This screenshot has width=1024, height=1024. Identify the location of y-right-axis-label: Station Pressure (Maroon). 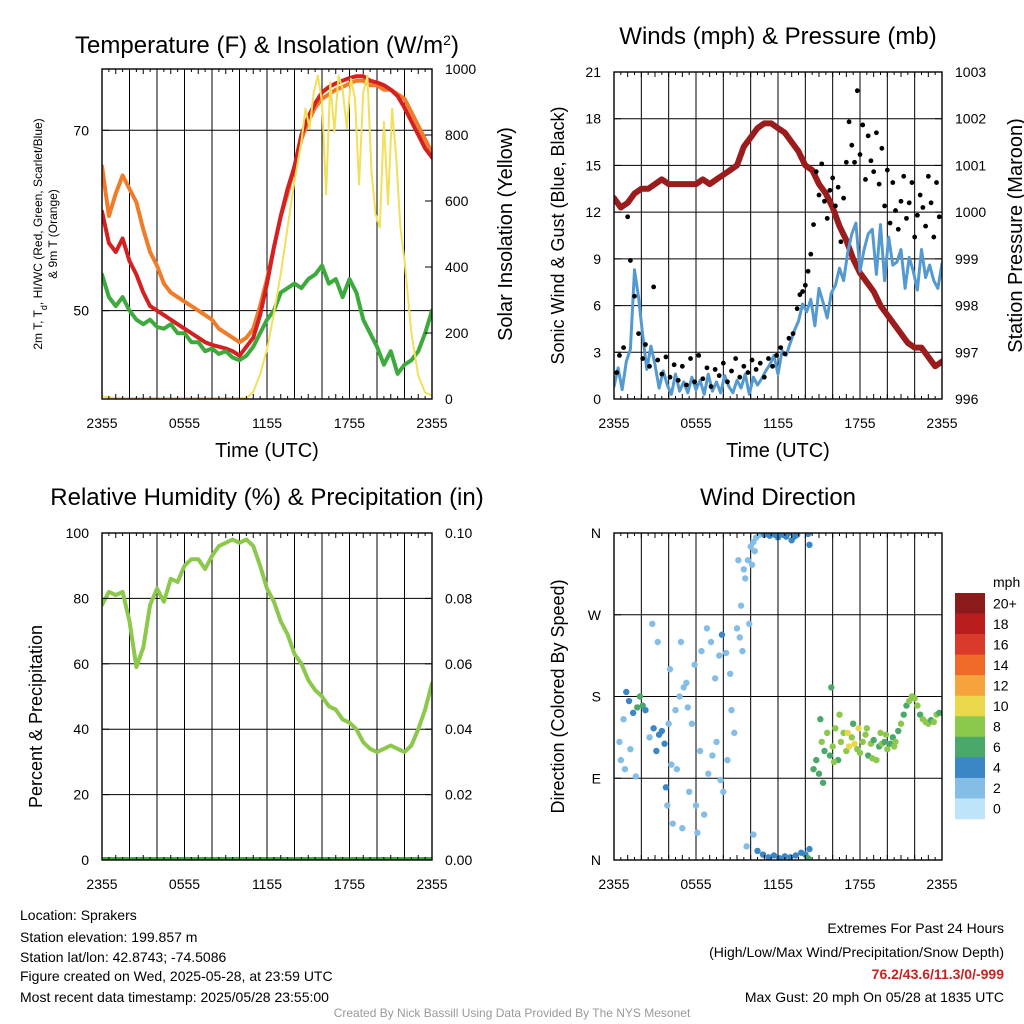
(1014, 235).